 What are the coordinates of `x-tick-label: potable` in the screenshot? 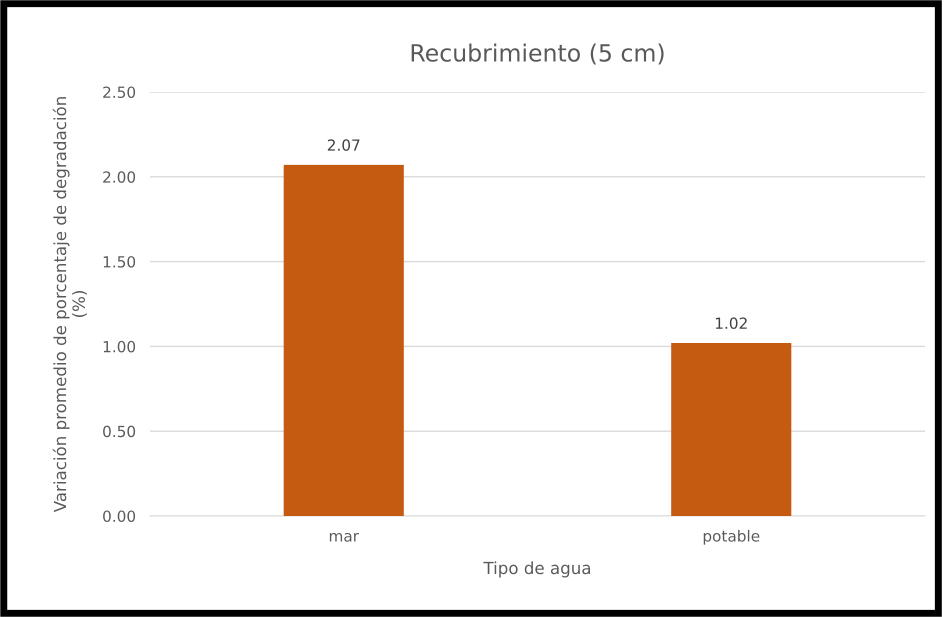 It's located at (732, 537).